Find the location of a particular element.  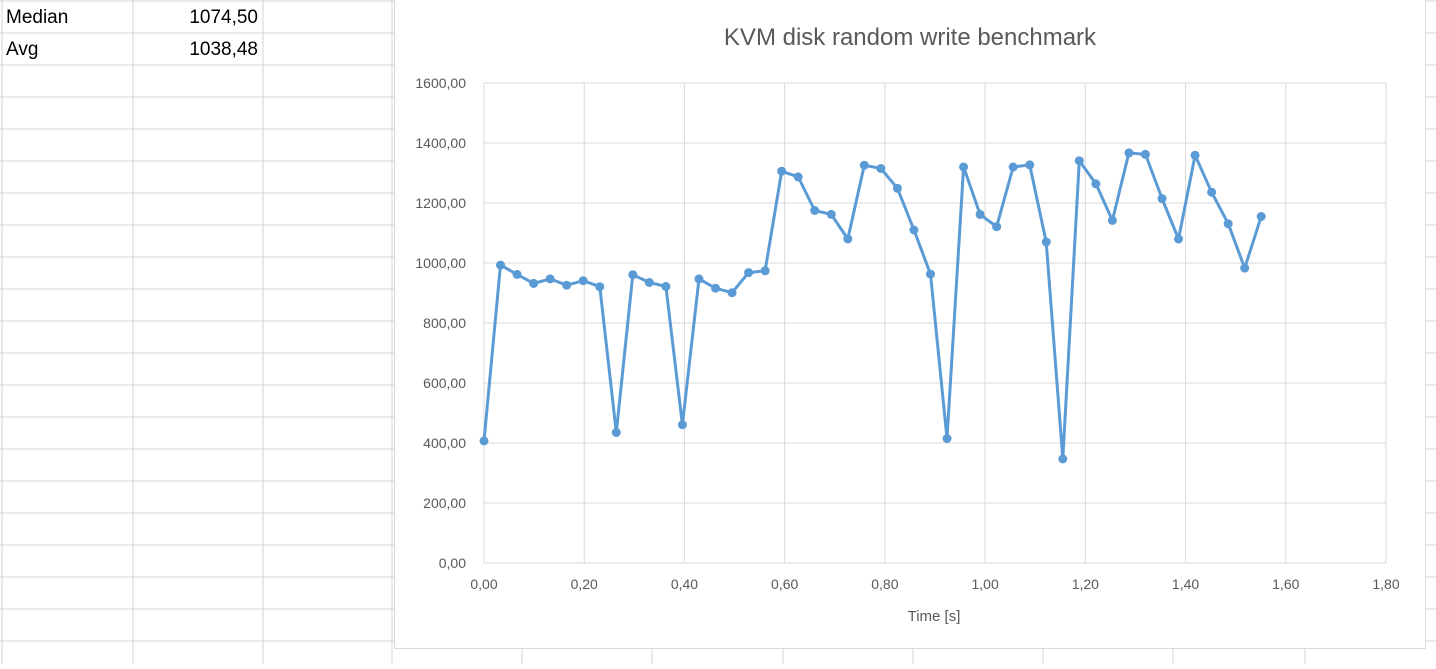

y-tick-label: 200,00 is located at coordinates (444, 503).